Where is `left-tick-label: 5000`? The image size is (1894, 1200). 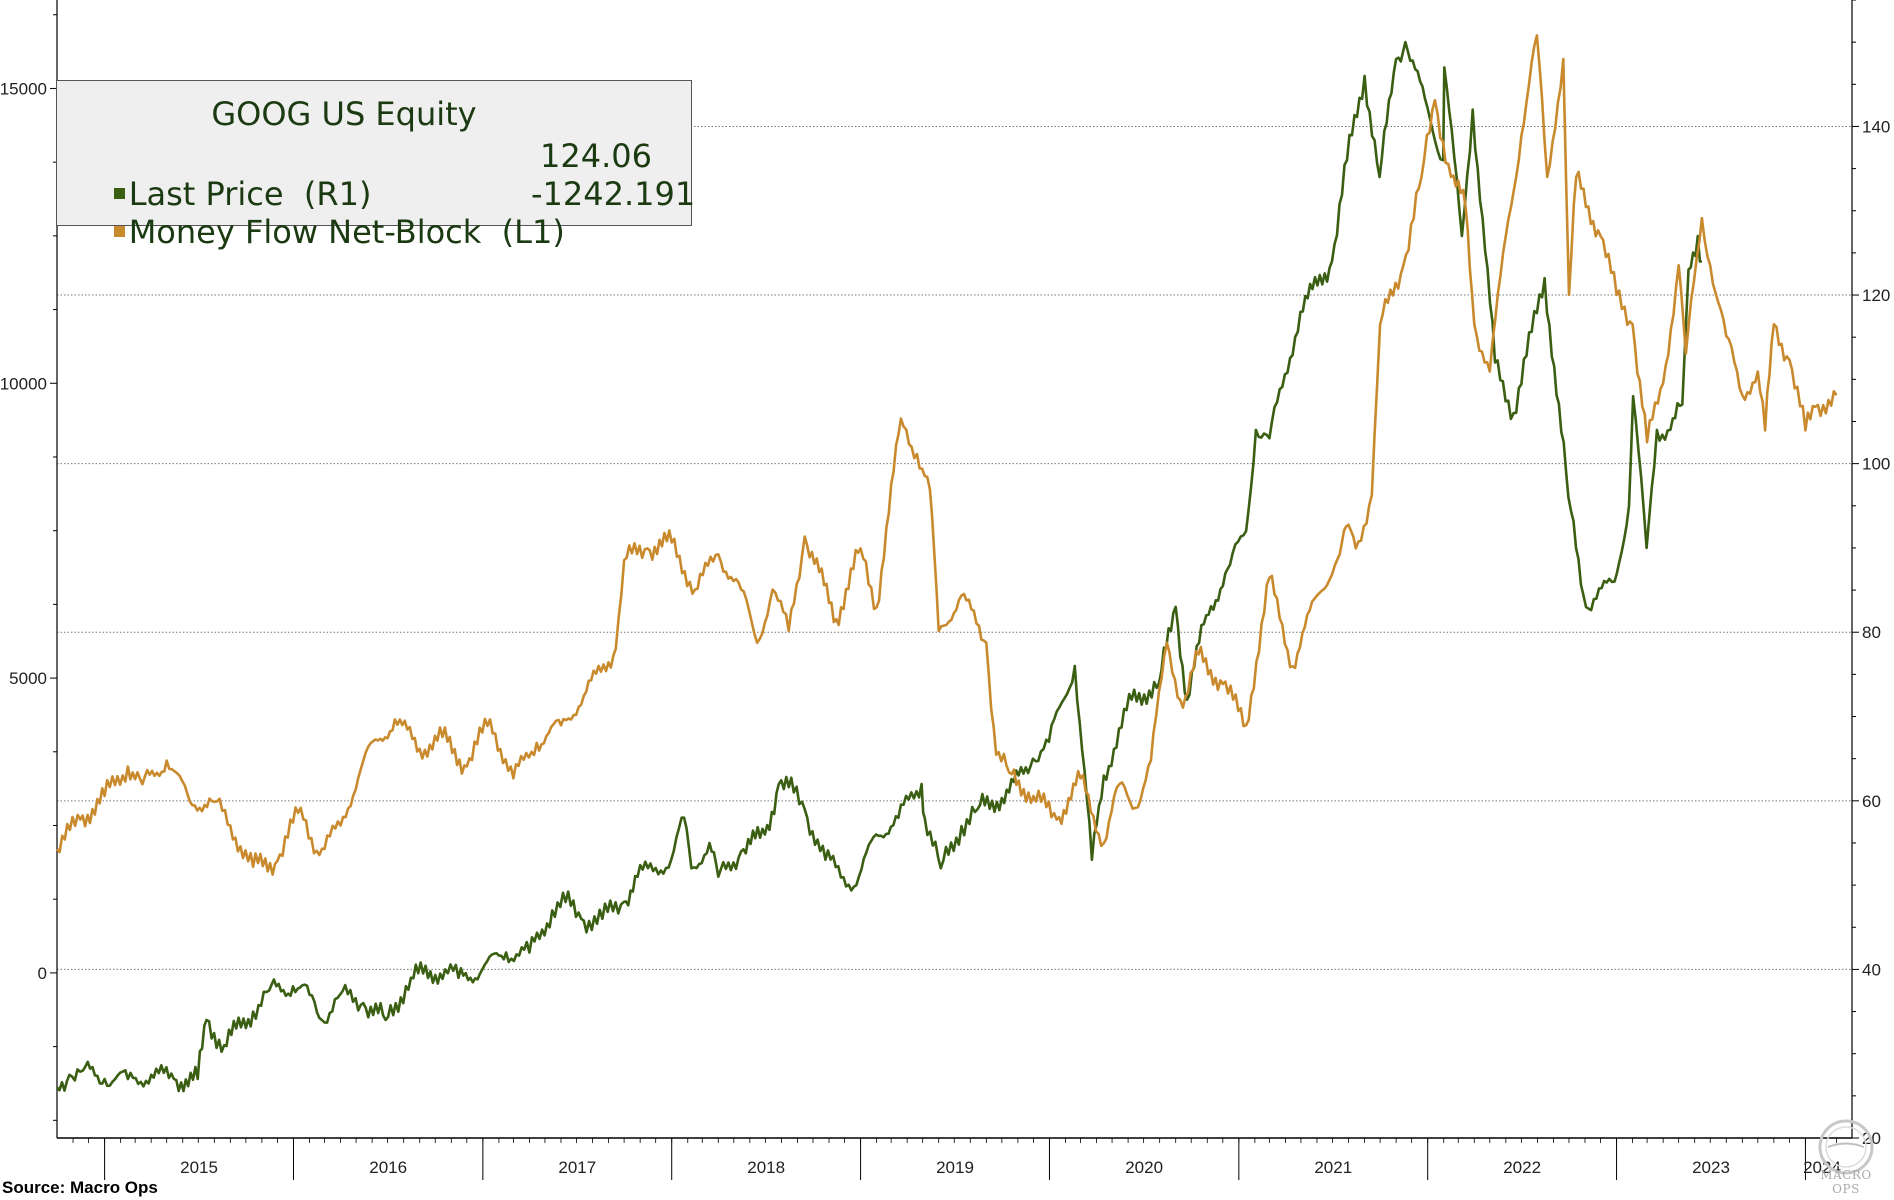
left-tick-label: 5000 is located at coordinates (28, 678).